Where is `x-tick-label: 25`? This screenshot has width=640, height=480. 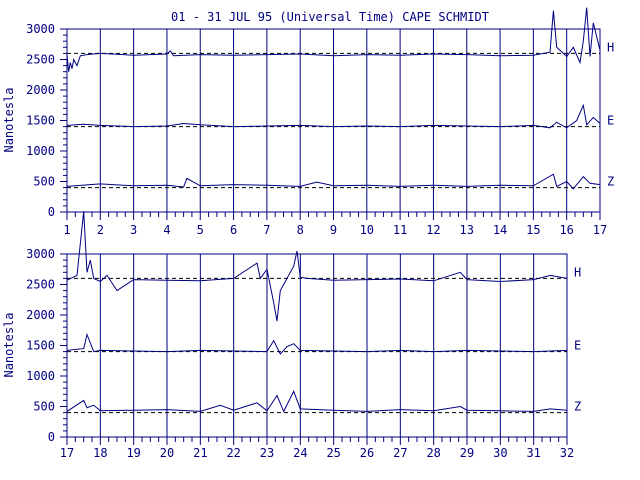 x-tick-label: 25 is located at coordinates (333, 453).